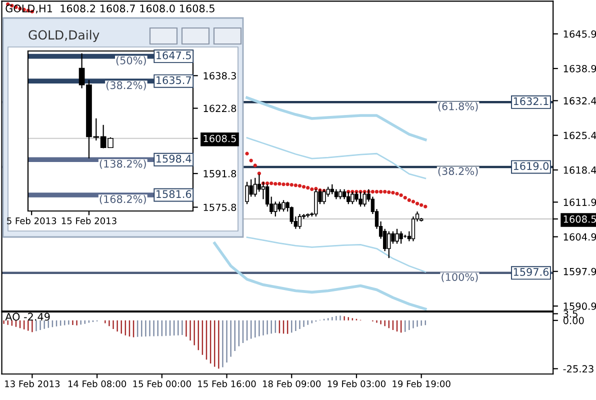  I want to click on ref-line-label: 1581.6, so click(174, 194).